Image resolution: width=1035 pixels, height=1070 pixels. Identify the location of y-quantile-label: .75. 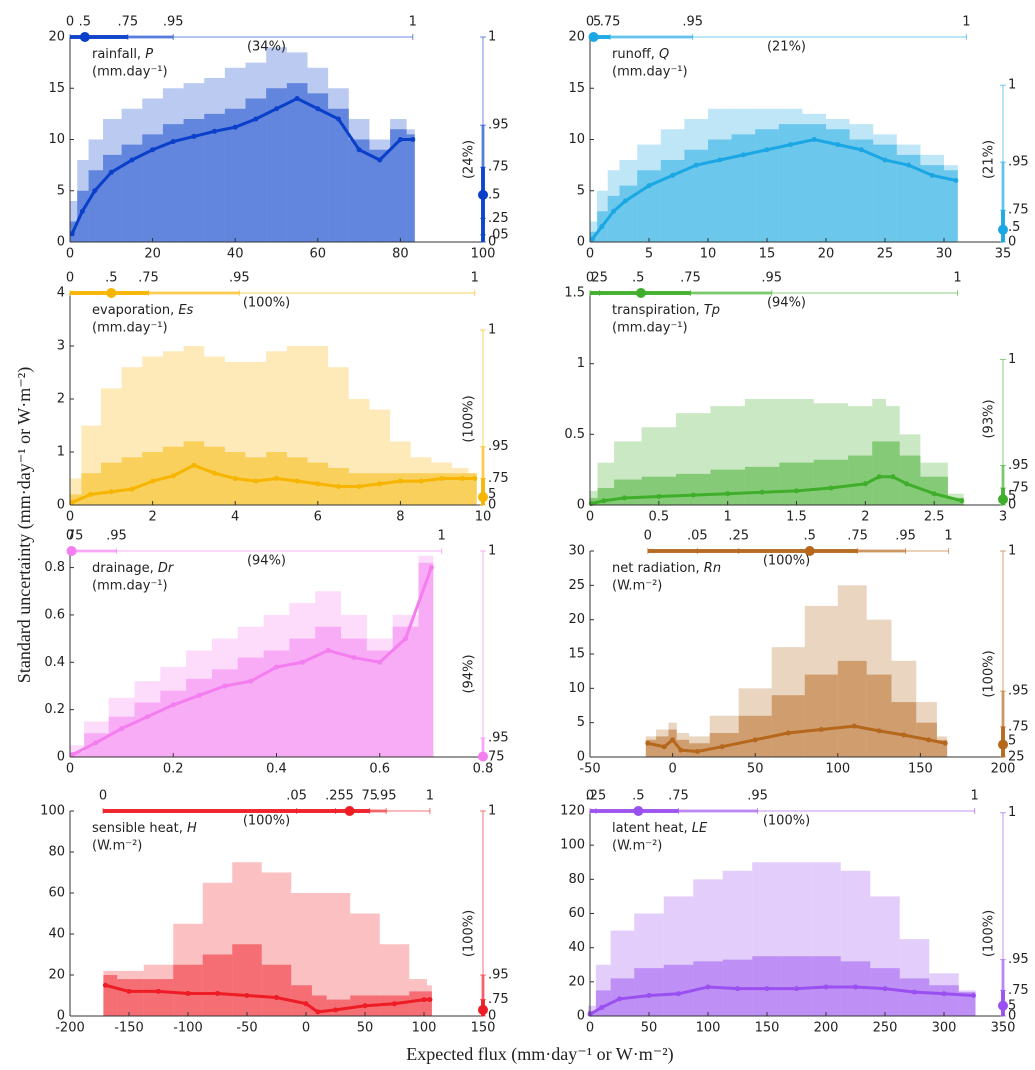
(1018, 210).